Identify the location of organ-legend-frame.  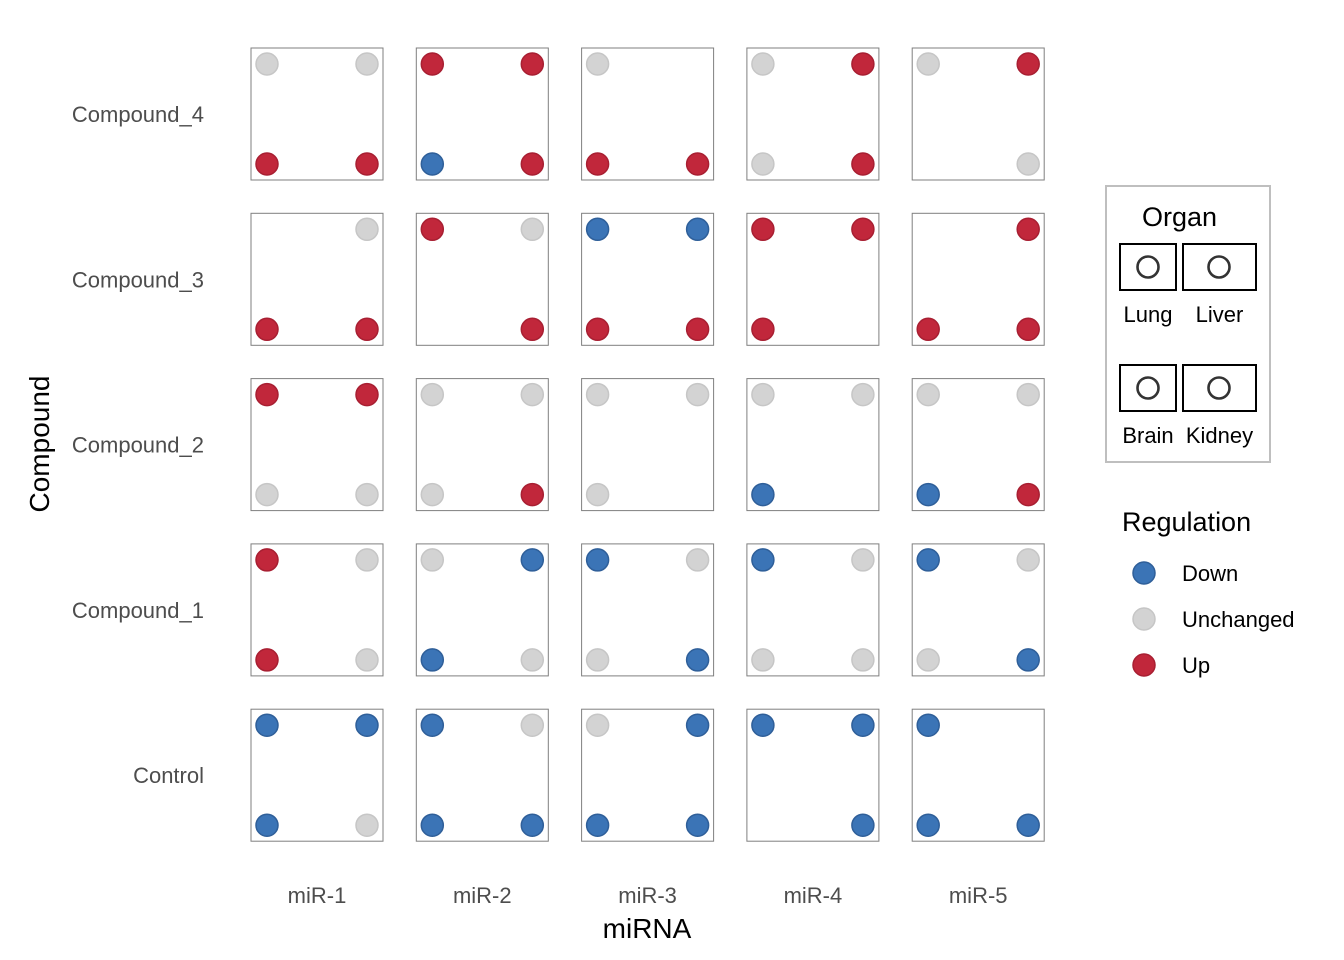
(1188, 324).